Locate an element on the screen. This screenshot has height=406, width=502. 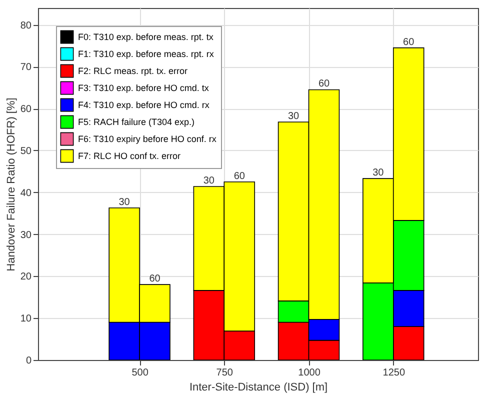
x-tick-label: 750 is located at coordinates (225, 373).